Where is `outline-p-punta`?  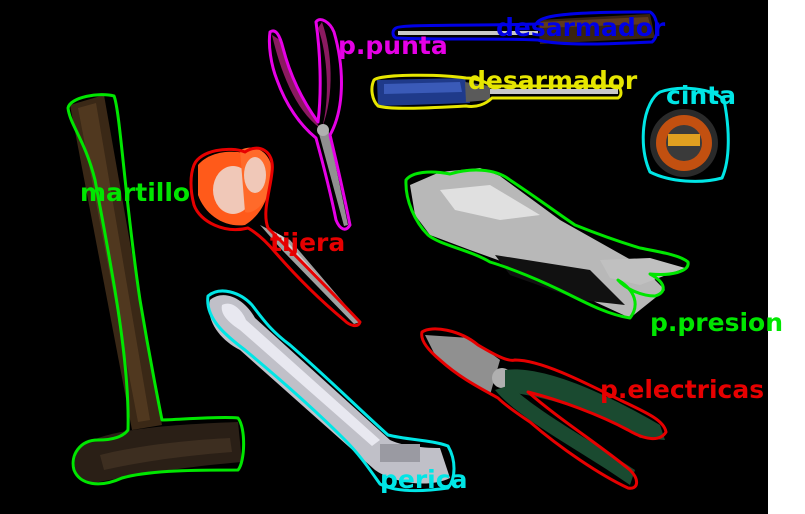
outline-p-punta is located at coordinates (309, 124).